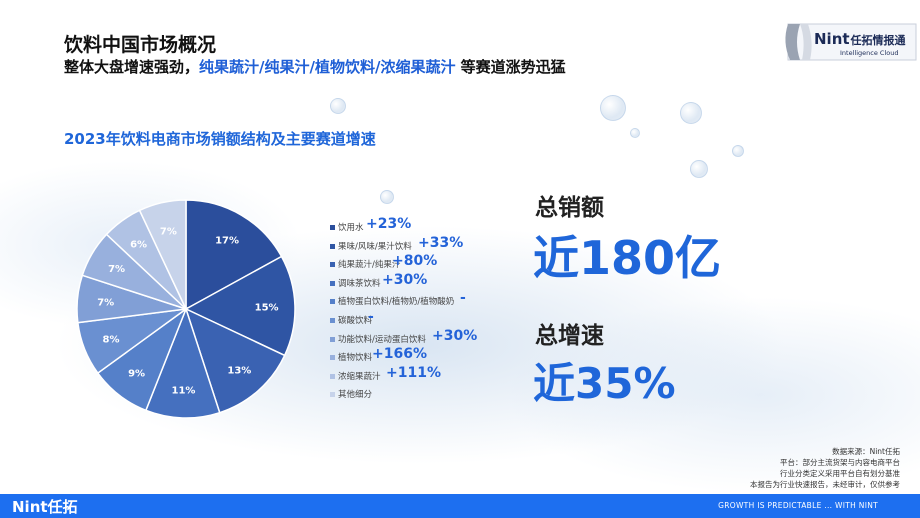 The width and height of the screenshot is (920, 518). Describe the element at coordinates (351, 228) in the screenshot. I see `legend-label: 饮用水` at that location.